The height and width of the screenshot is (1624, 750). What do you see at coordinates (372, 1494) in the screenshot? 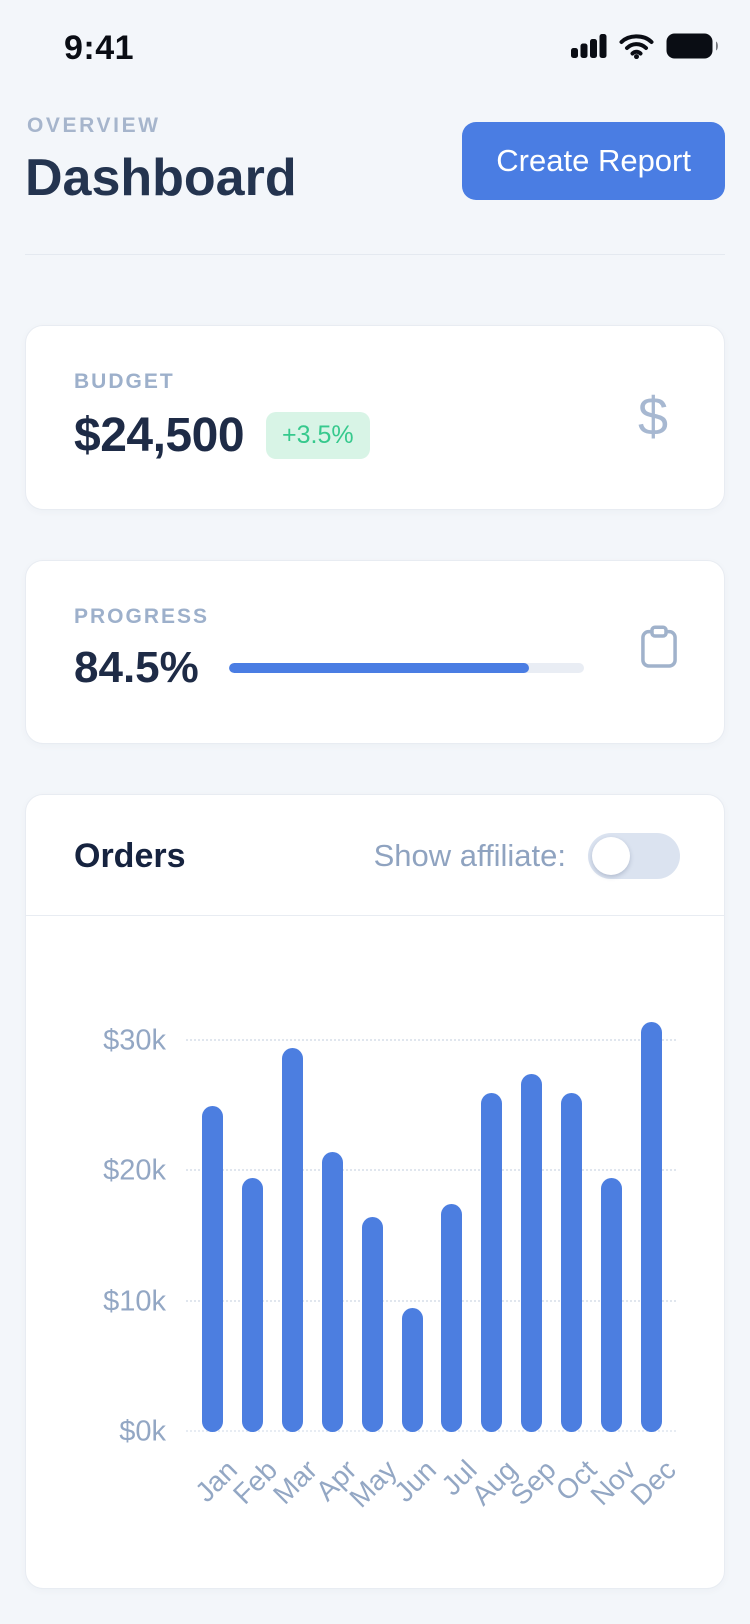
I see `x-slot: May` at bounding box center [372, 1494].